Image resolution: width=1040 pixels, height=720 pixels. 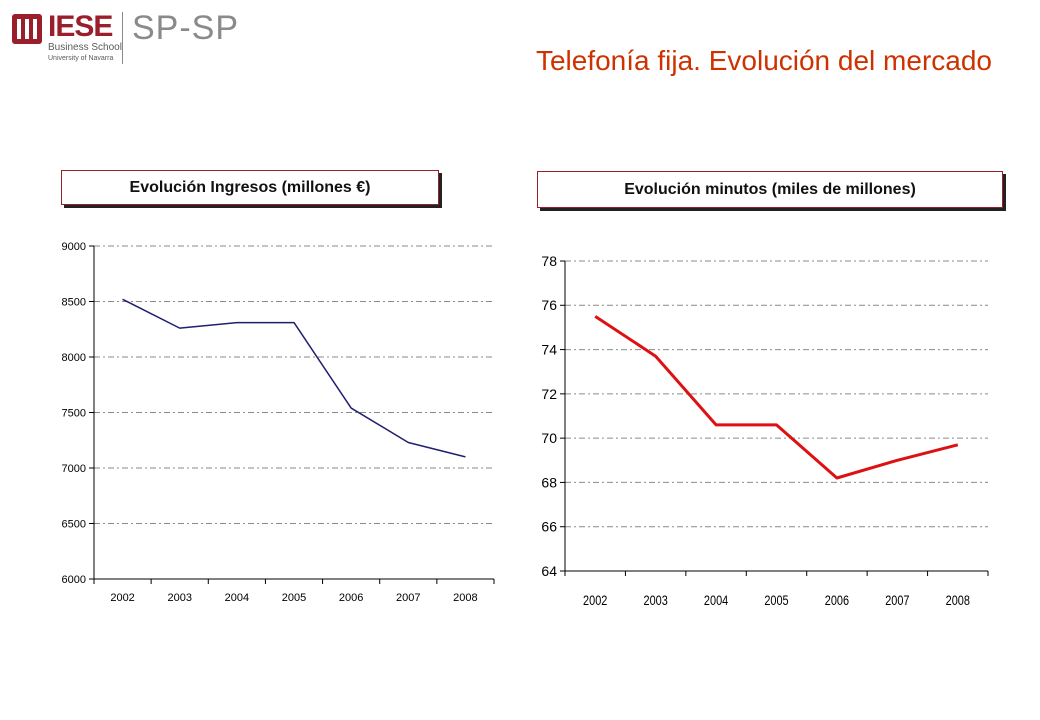 I want to click on chart1-y-tick-label: 6000, so click(x=74, y=580).